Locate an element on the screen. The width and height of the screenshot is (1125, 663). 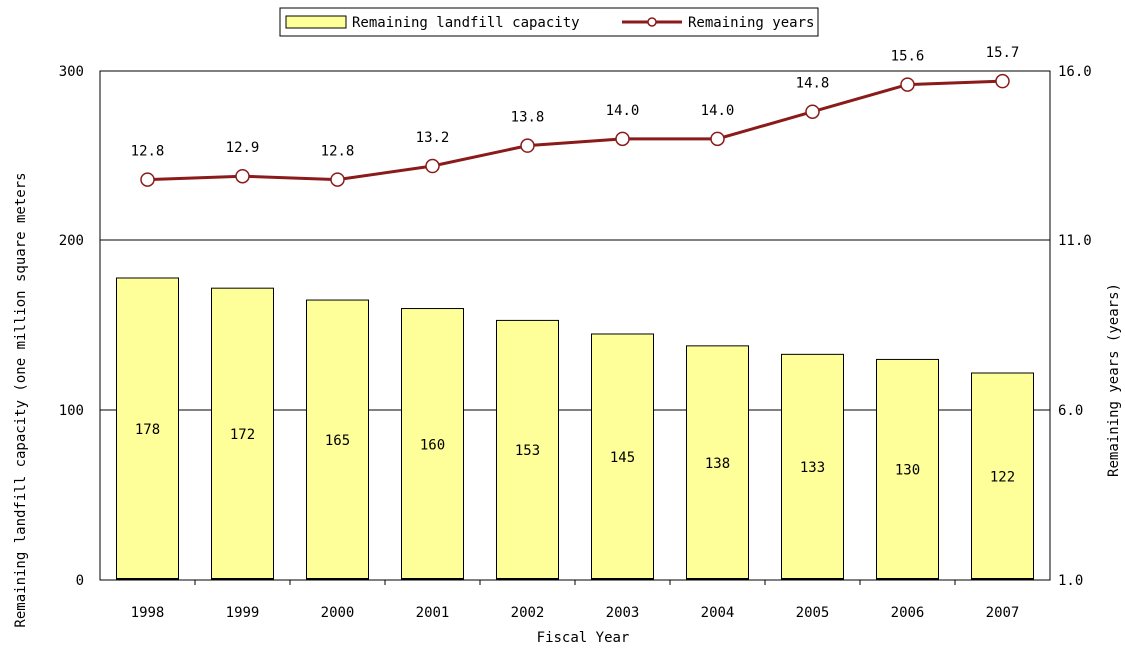
x-tick-label: 1999 is located at coordinates (243, 613).